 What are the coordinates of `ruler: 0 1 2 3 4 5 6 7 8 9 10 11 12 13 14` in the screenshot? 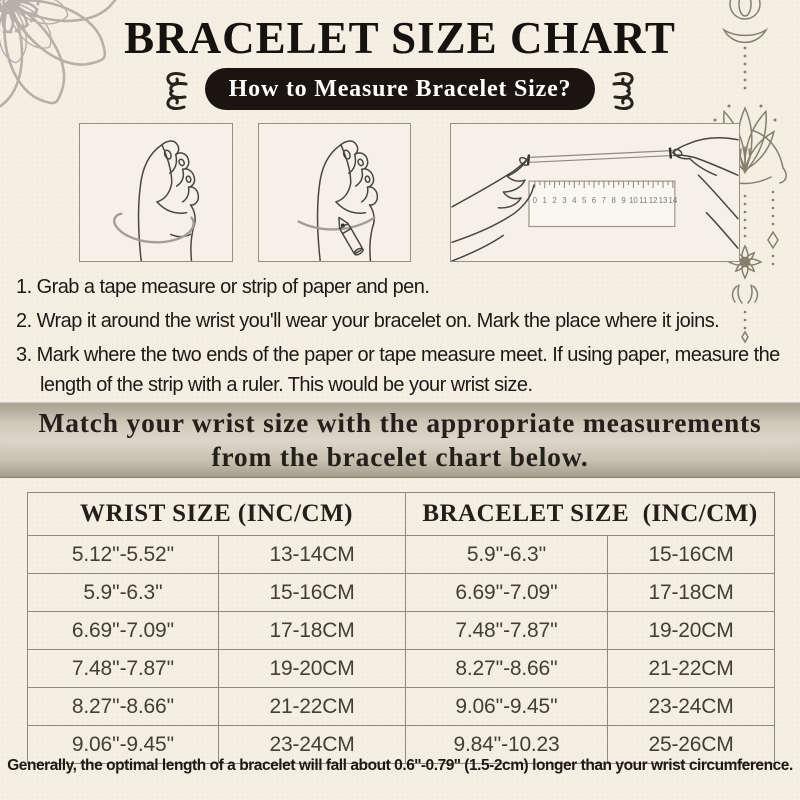 It's located at (603, 204).